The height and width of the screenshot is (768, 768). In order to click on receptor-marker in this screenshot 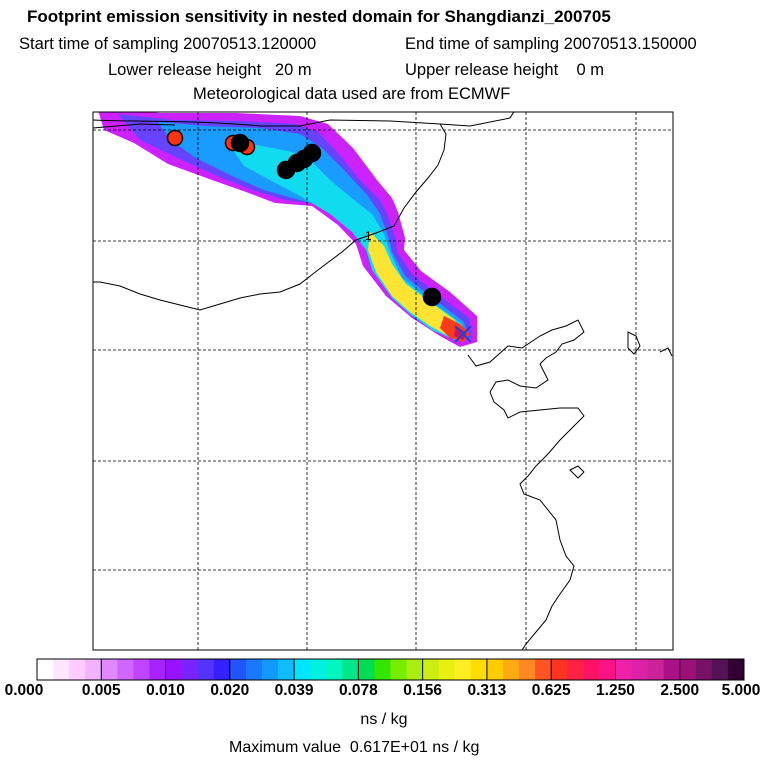, I will do `click(463, 334)`.